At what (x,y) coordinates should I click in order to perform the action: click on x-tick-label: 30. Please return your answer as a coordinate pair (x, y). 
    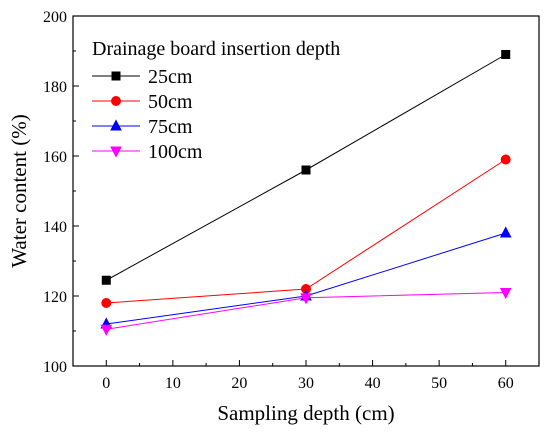
    Looking at the image, I should click on (306, 383).